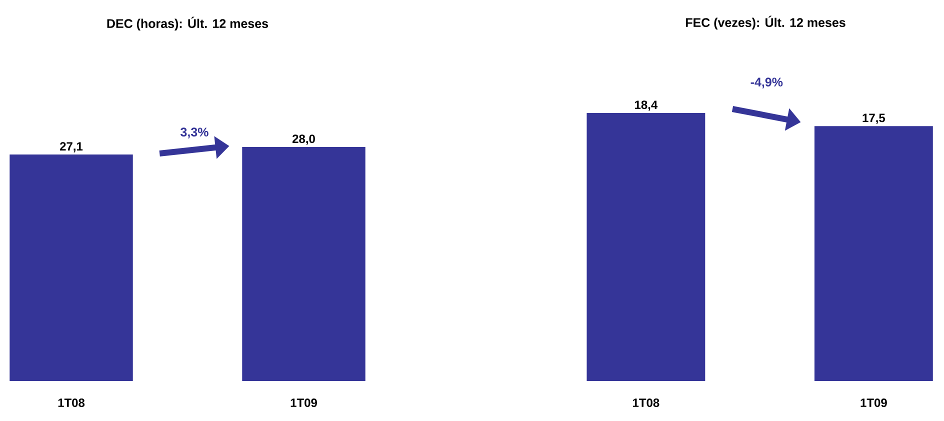 The image size is (944, 421). Describe the element at coordinates (194, 133) in the screenshot. I see `text: 3,3%` at that location.